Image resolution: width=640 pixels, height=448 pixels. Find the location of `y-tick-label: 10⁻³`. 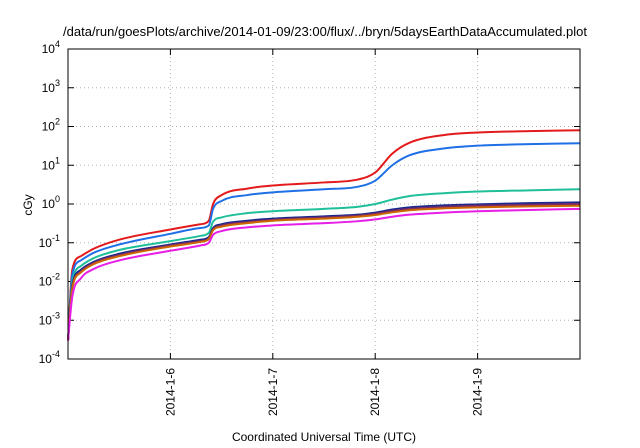

y-tick-label: 10⁻³ is located at coordinates (49, 318).